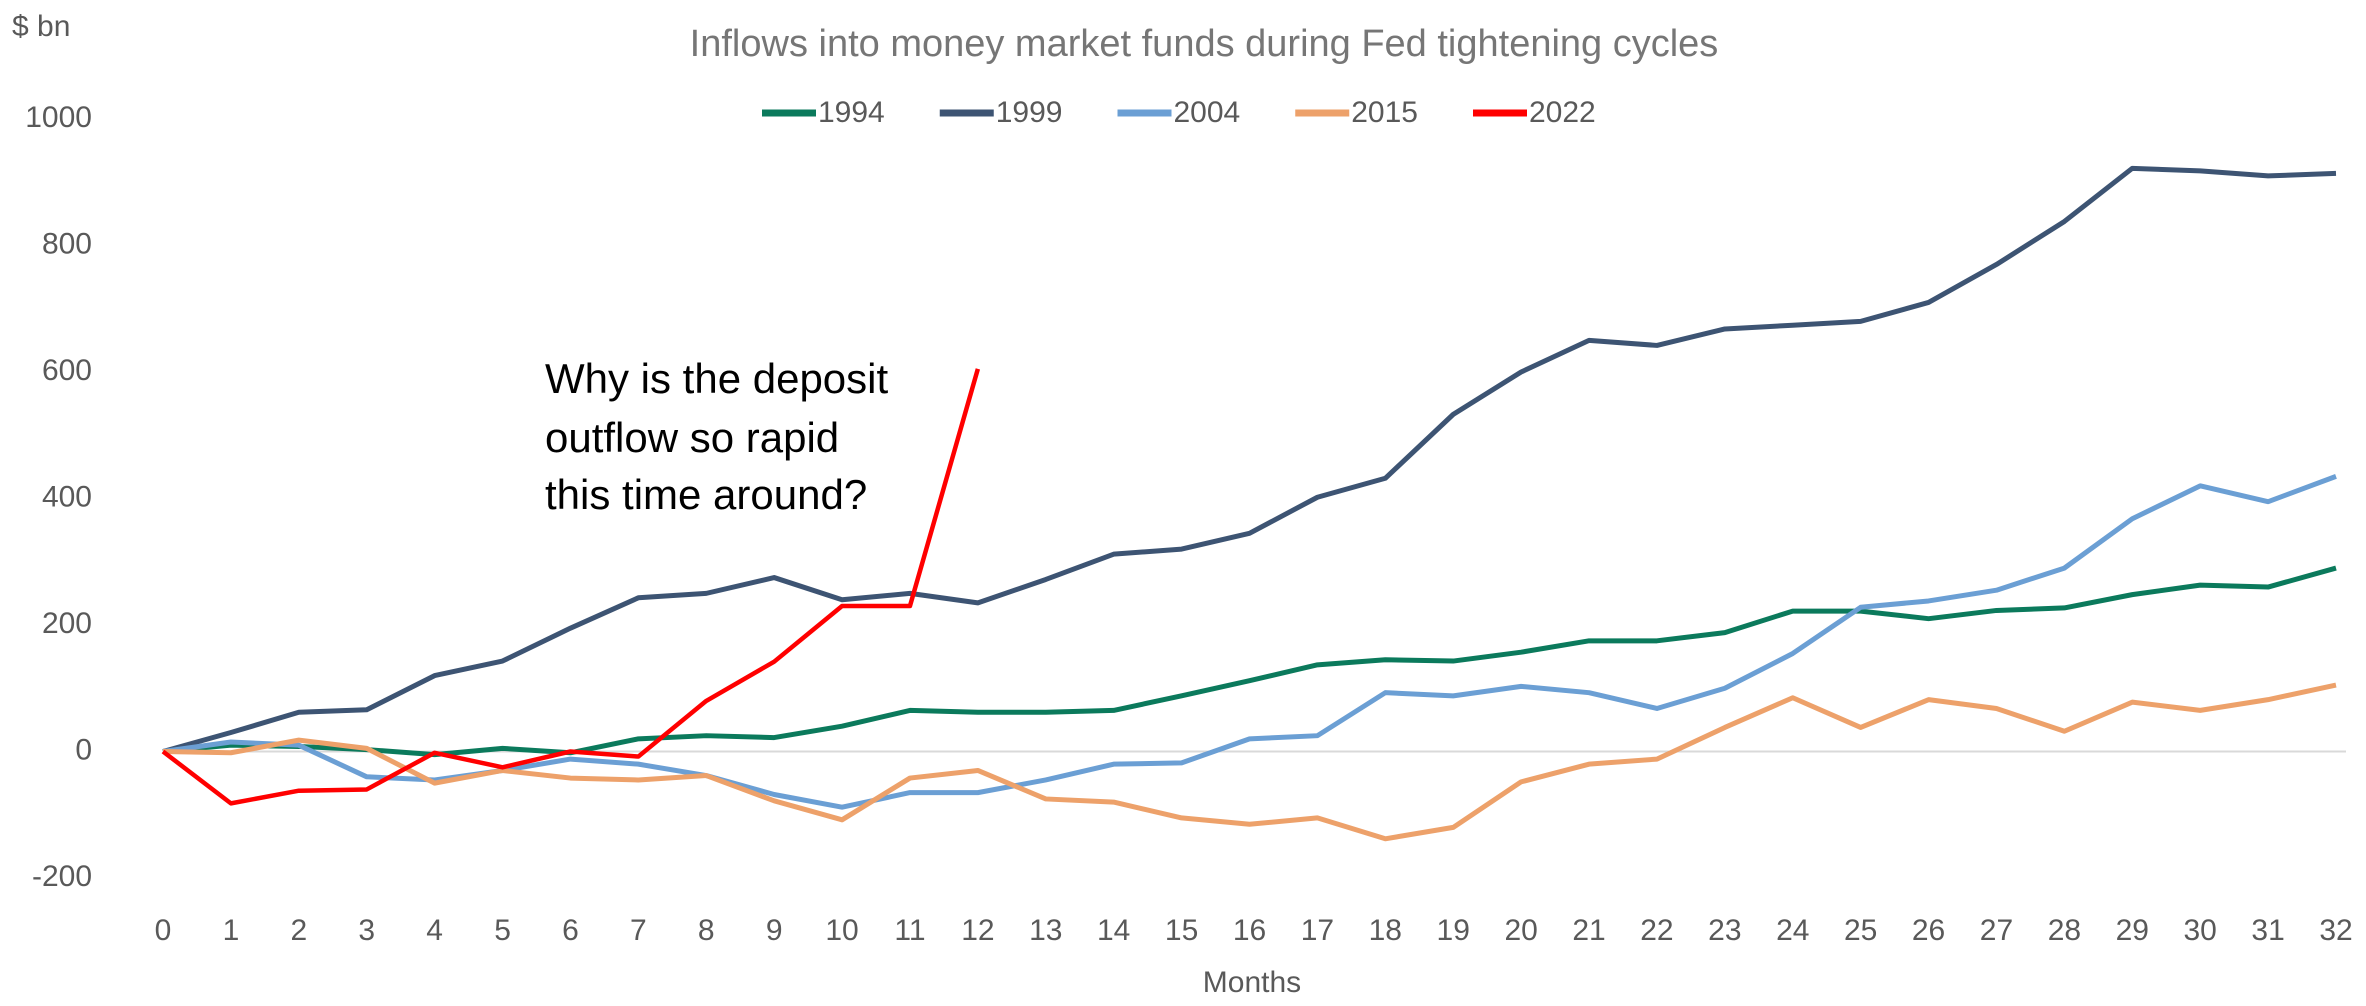 The height and width of the screenshot is (1006, 2366). What do you see at coordinates (1181, 930) in the screenshot?
I see `x-tick-label: 15` at bounding box center [1181, 930].